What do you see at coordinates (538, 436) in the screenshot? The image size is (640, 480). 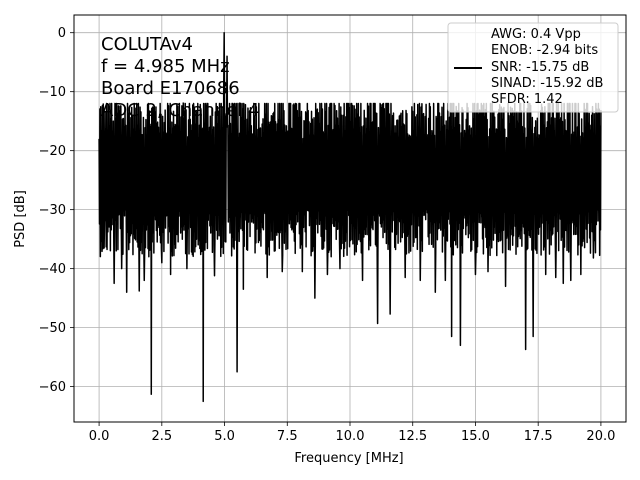 I see `x-tick-label: 17.5` at bounding box center [538, 436].